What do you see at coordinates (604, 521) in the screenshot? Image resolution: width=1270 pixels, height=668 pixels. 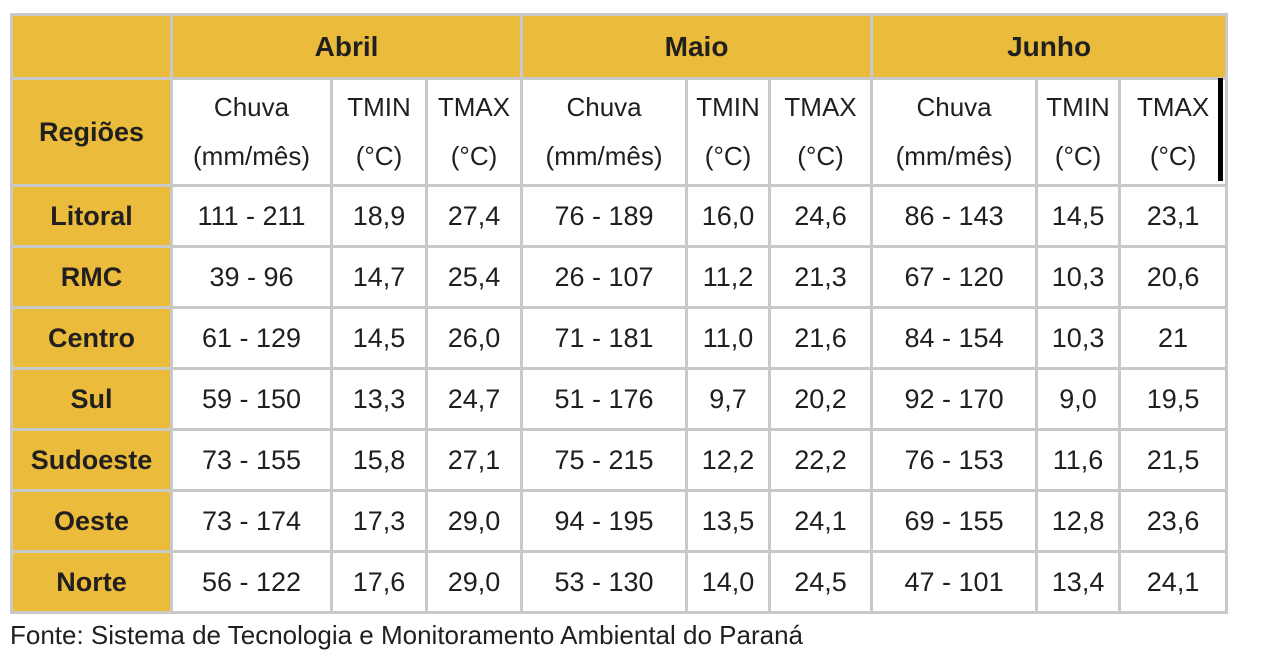 I see `data-cell: 94 - 195` at bounding box center [604, 521].